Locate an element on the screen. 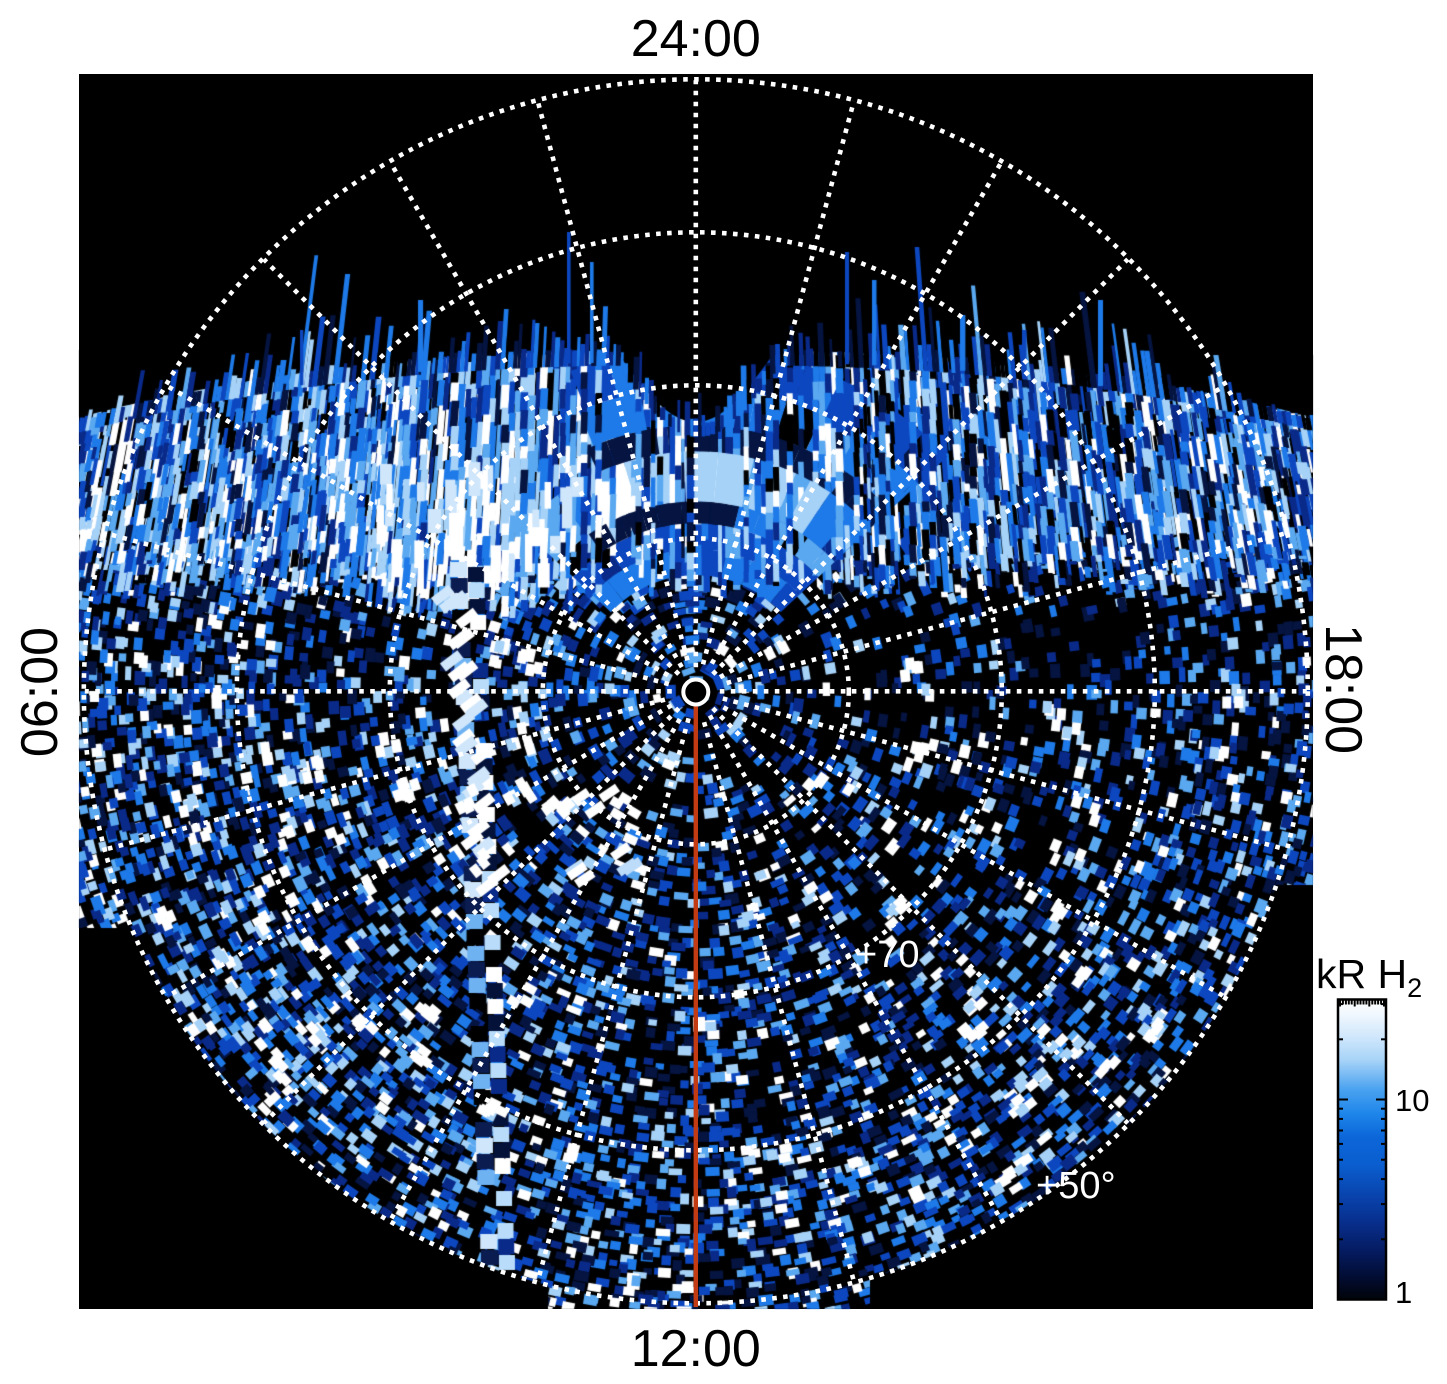 Image resolution: width=1447 pixels, height=1384 pixels. svg-text: 24:00 is located at coordinates (696, 39).